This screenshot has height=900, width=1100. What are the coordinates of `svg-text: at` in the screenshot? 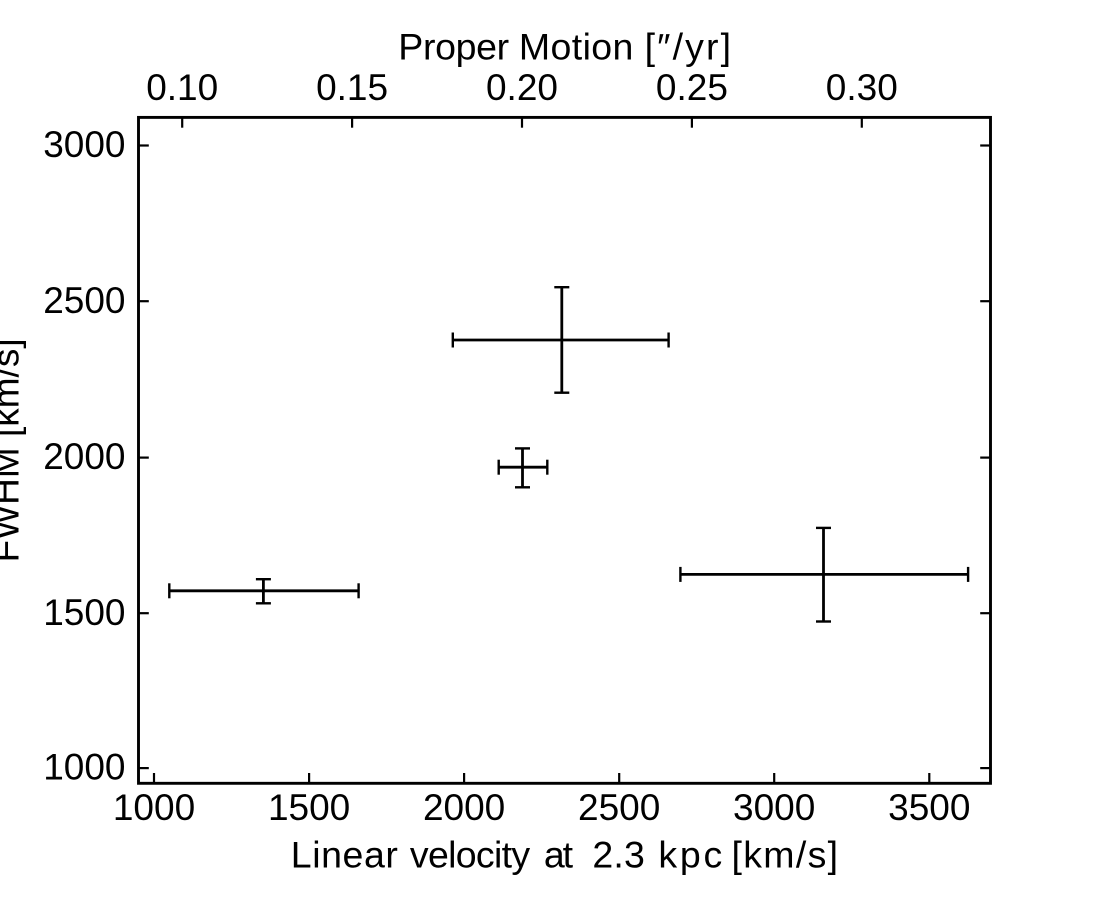 It's located at (559, 855).